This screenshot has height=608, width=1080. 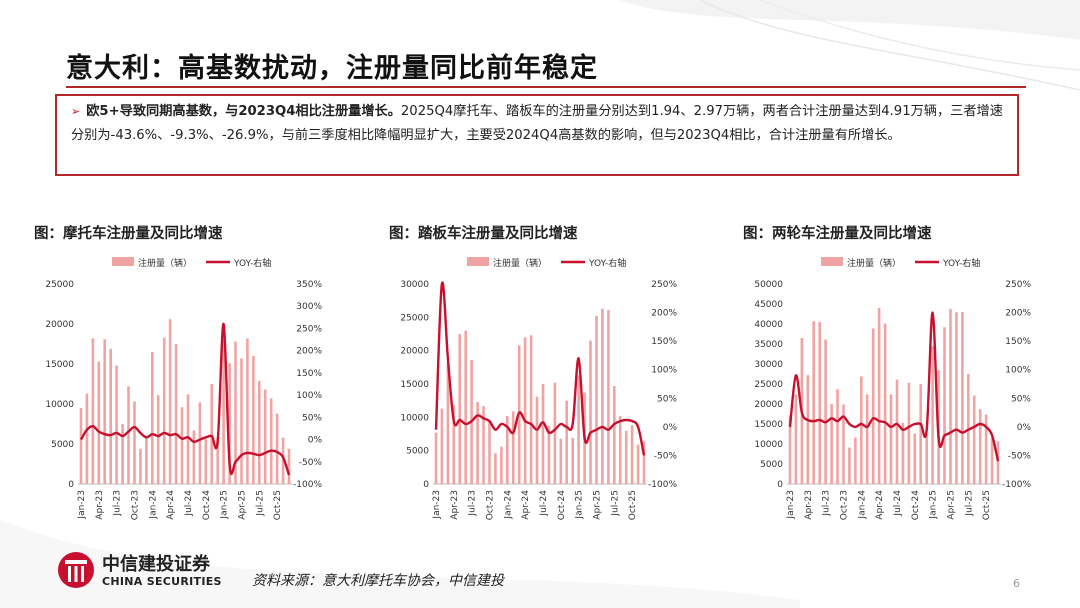 I want to click on x-tick-label: Oct-25, so click(x=633, y=505).